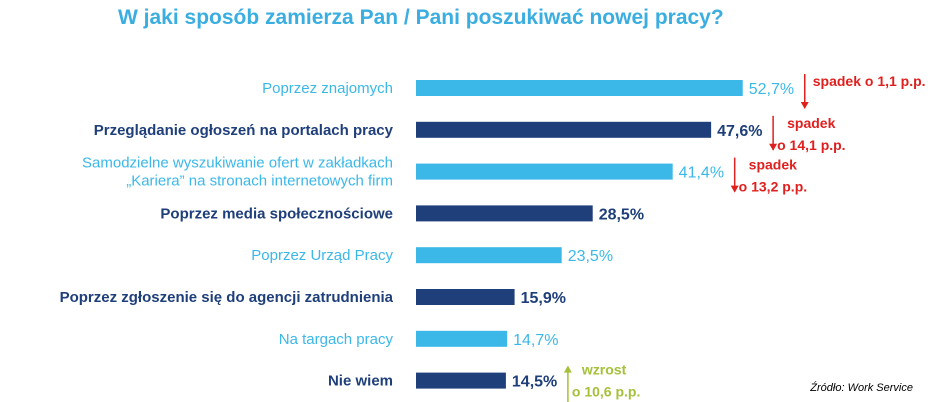 The height and width of the screenshot is (402, 931). What do you see at coordinates (621, 214) in the screenshot?
I see `value-label: 28,5%` at bounding box center [621, 214].